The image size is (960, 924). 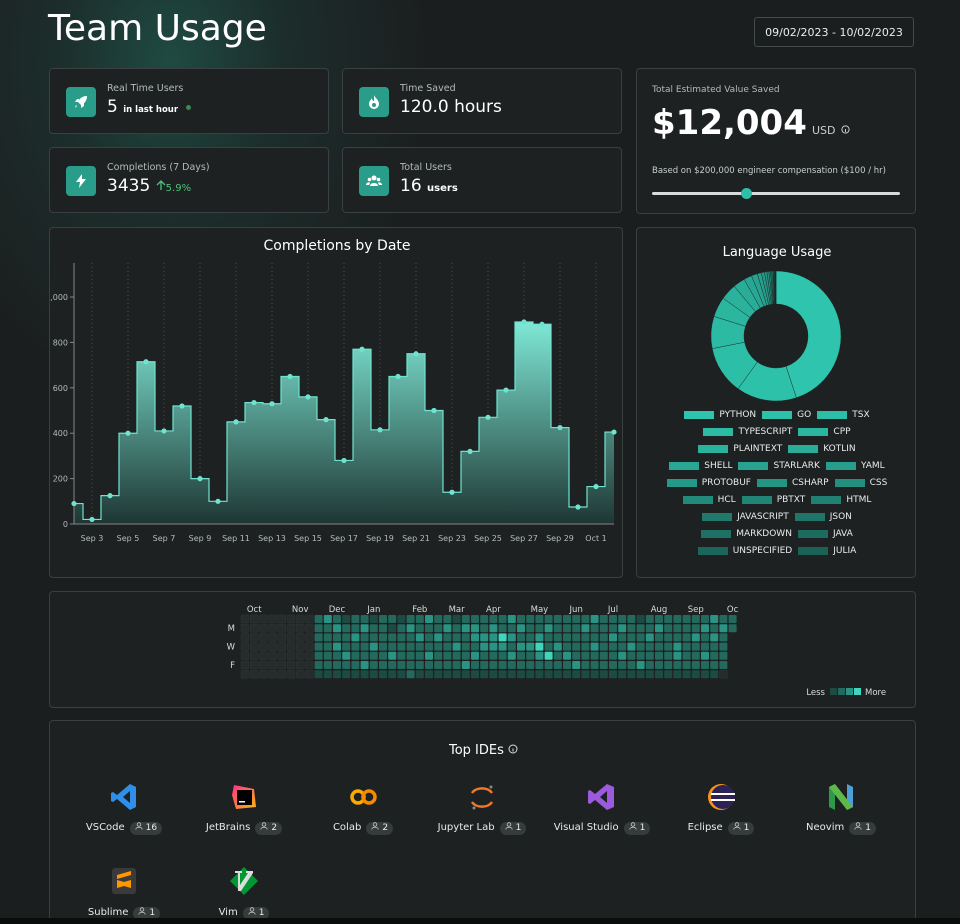 What do you see at coordinates (60, 479) in the screenshot?
I see `y-tick-label: 200` at bounding box center [60, 479].